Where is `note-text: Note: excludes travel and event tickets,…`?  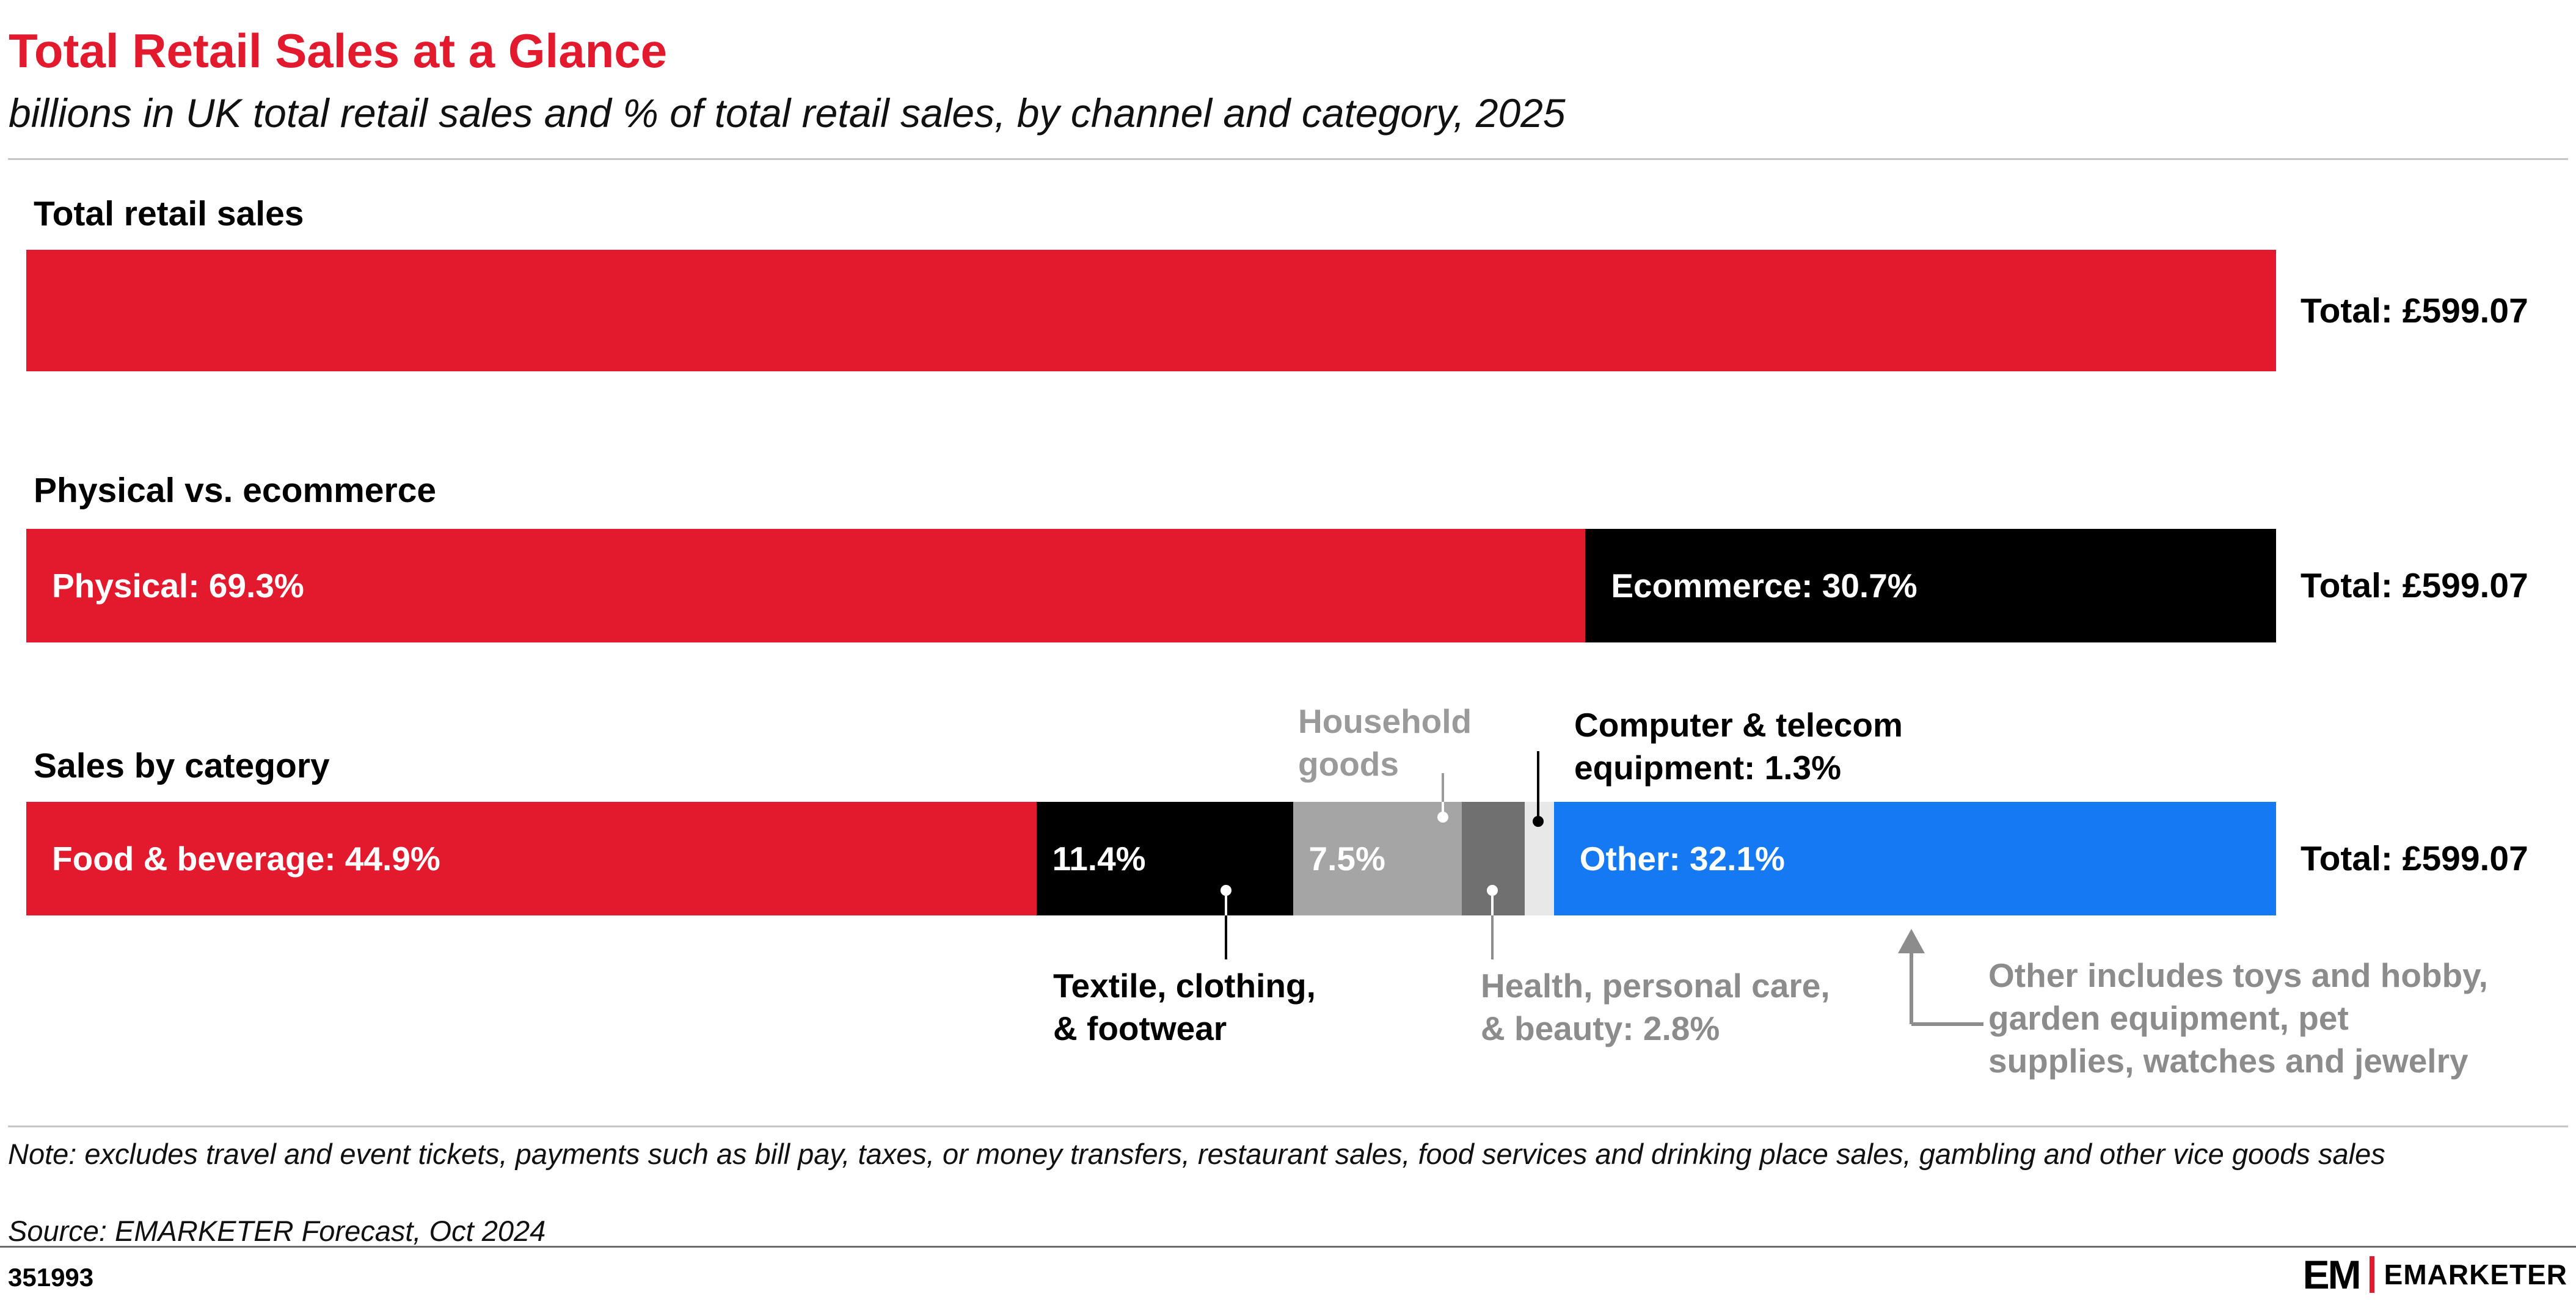
note-text: Note: excludes travel and event tickets,… is located at coordinates (1196, 1154).